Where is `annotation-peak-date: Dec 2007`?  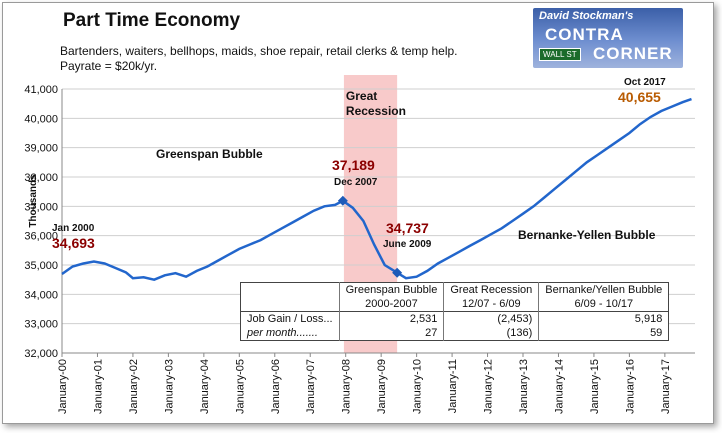
annotation-peak-date: Dec 2007 is located at coordinates (356, 182).